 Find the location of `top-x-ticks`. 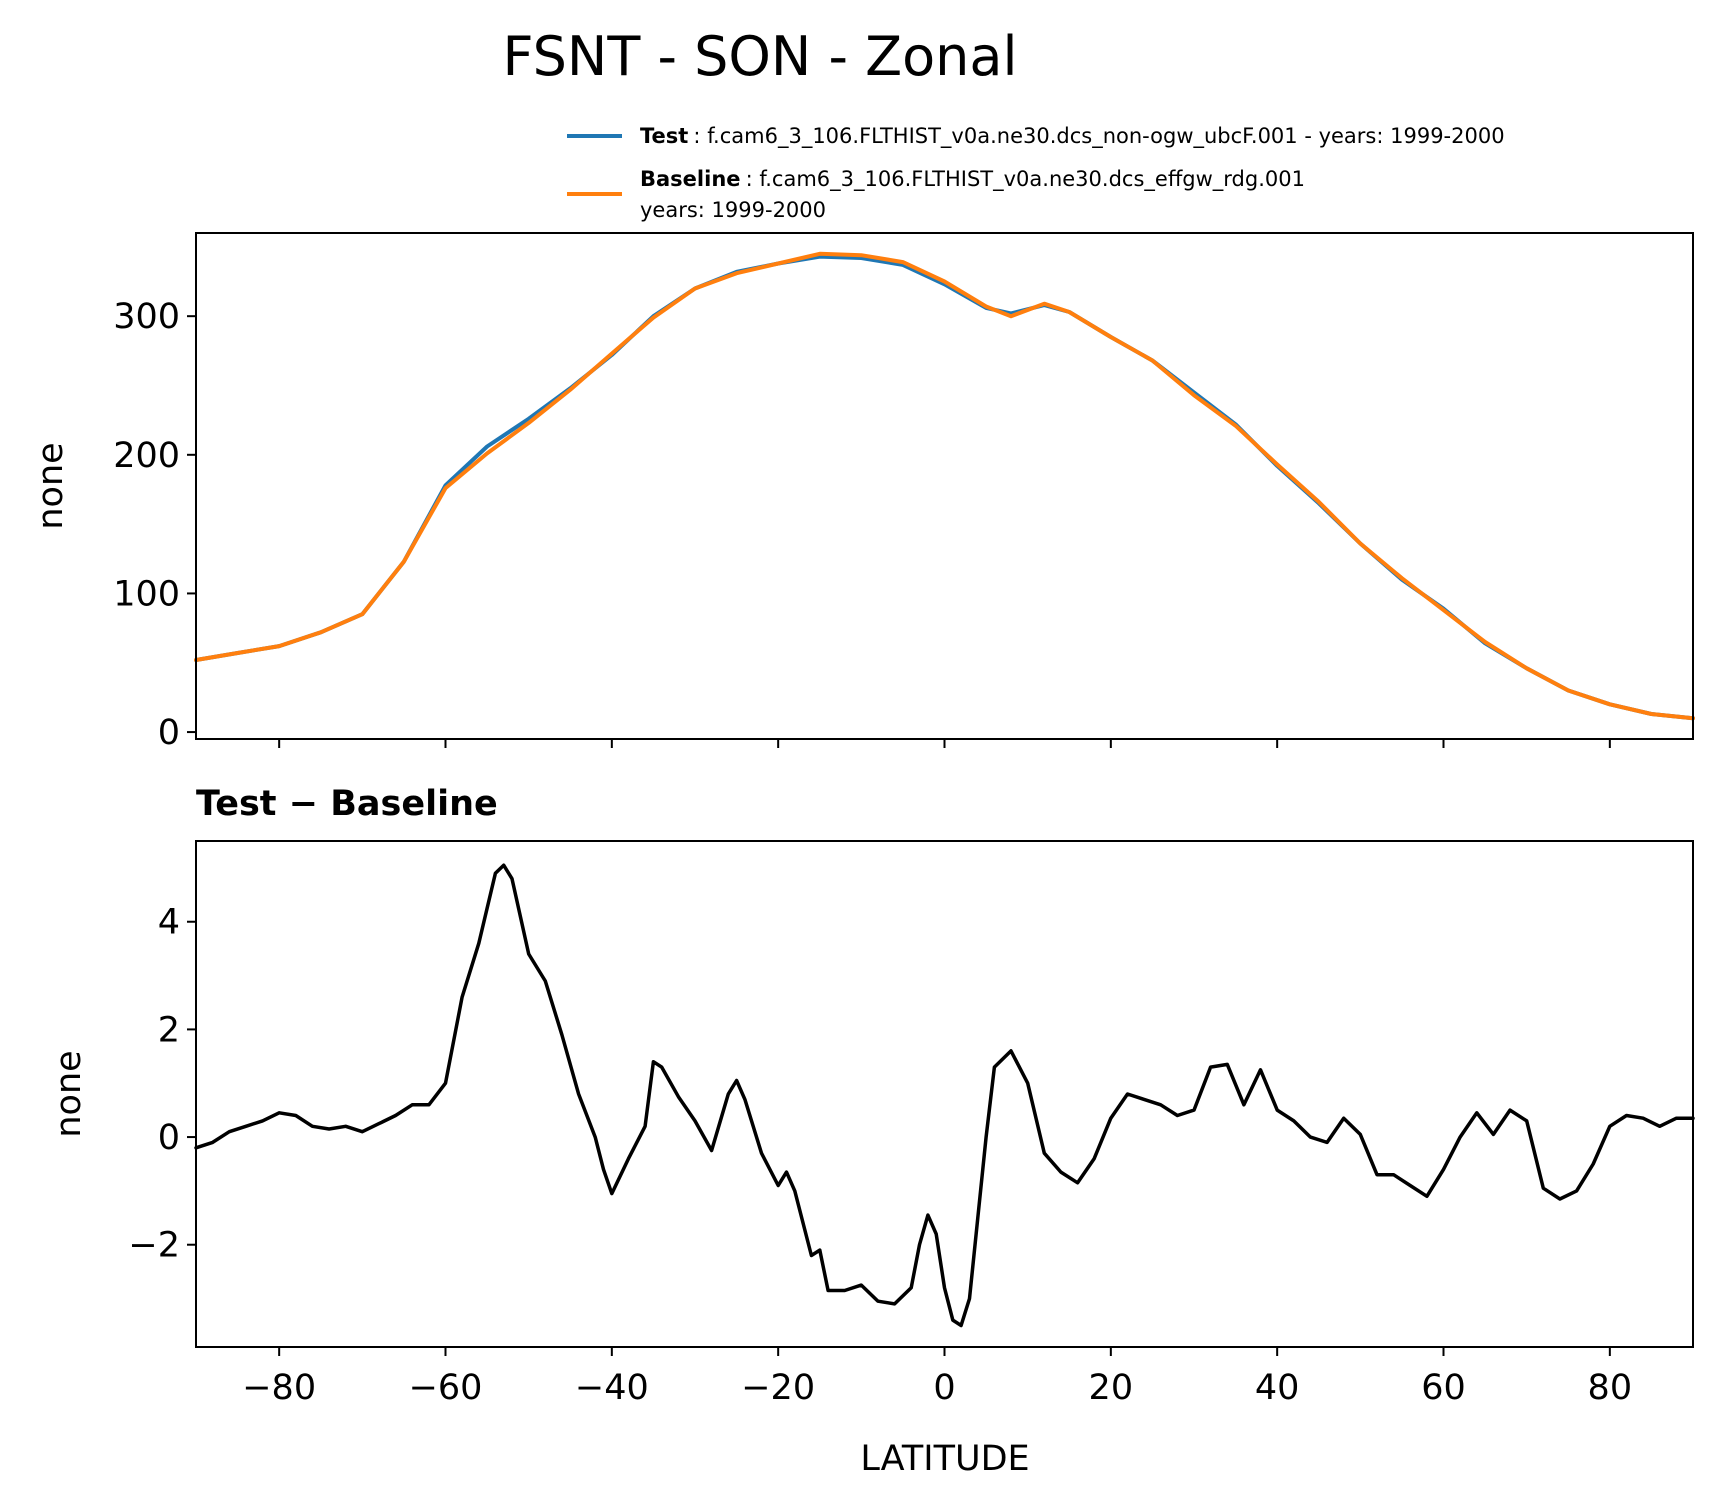

top-x-ticks is located at coordinates (944, 743).